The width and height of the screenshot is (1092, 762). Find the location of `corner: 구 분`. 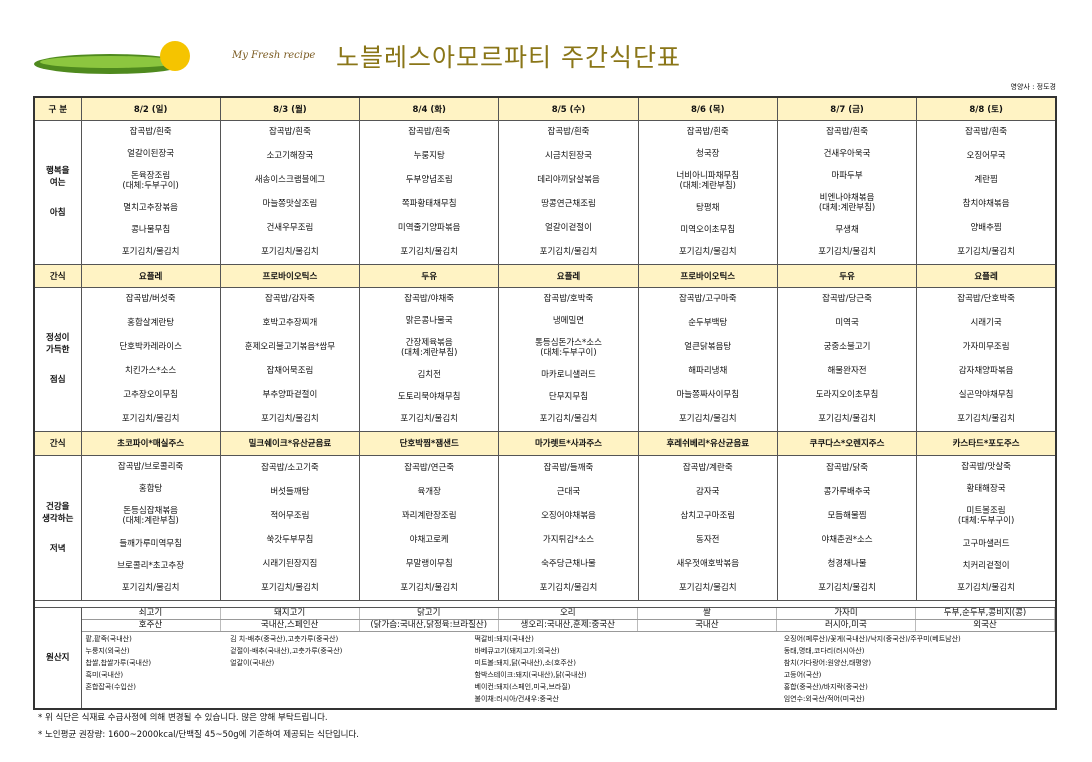

corner: 구 분 is located at coordinates (57, 108).